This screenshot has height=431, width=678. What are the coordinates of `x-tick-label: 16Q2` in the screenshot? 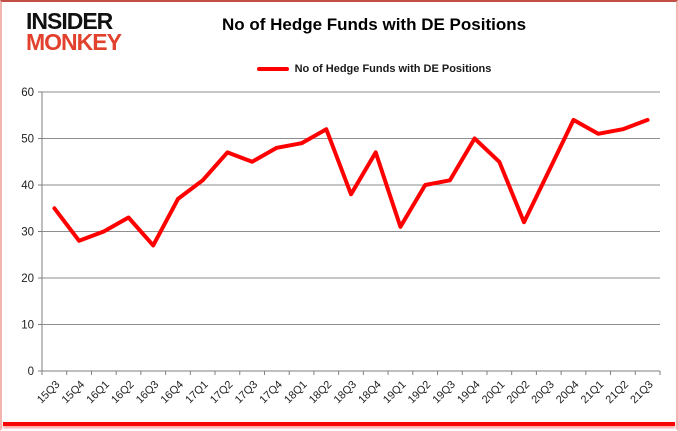 It's located at (123, 393).